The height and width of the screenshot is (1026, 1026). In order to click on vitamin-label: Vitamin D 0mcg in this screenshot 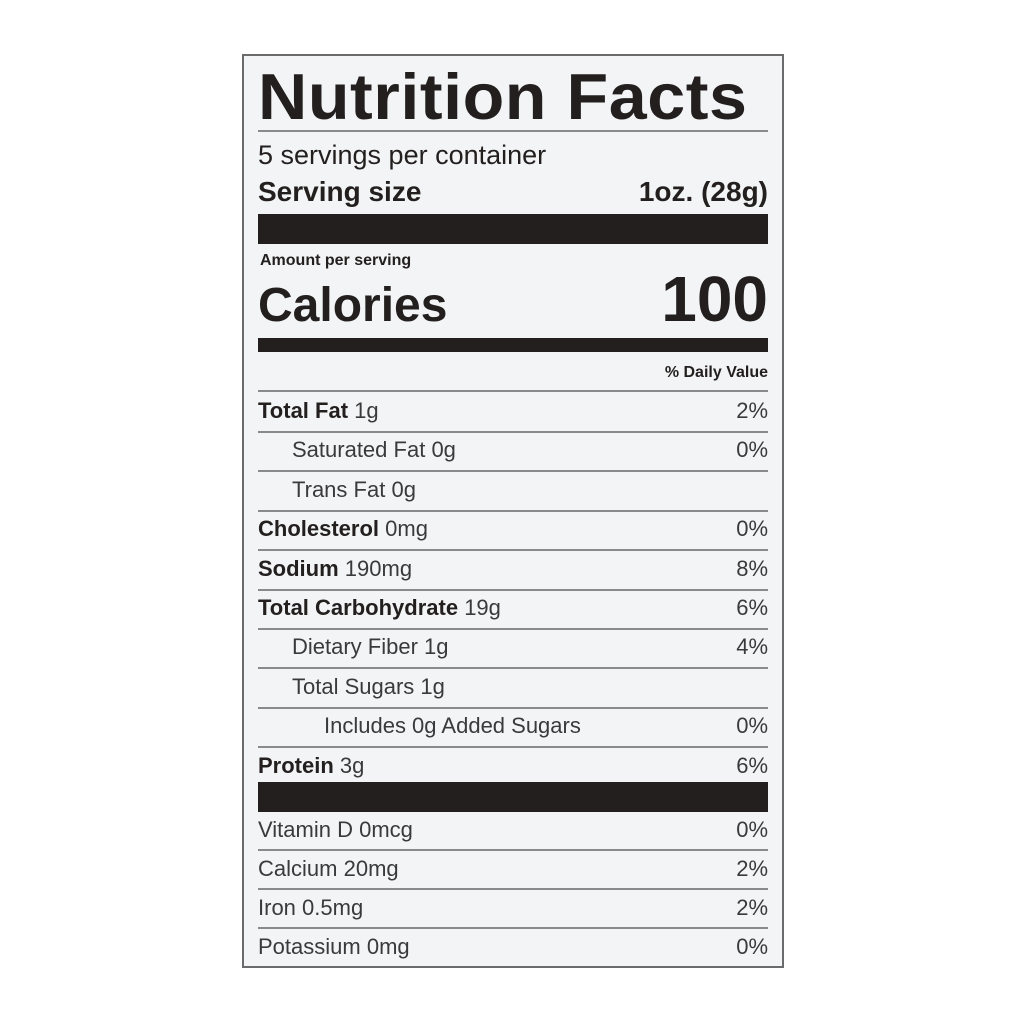, I will do `click(335, 830)`.